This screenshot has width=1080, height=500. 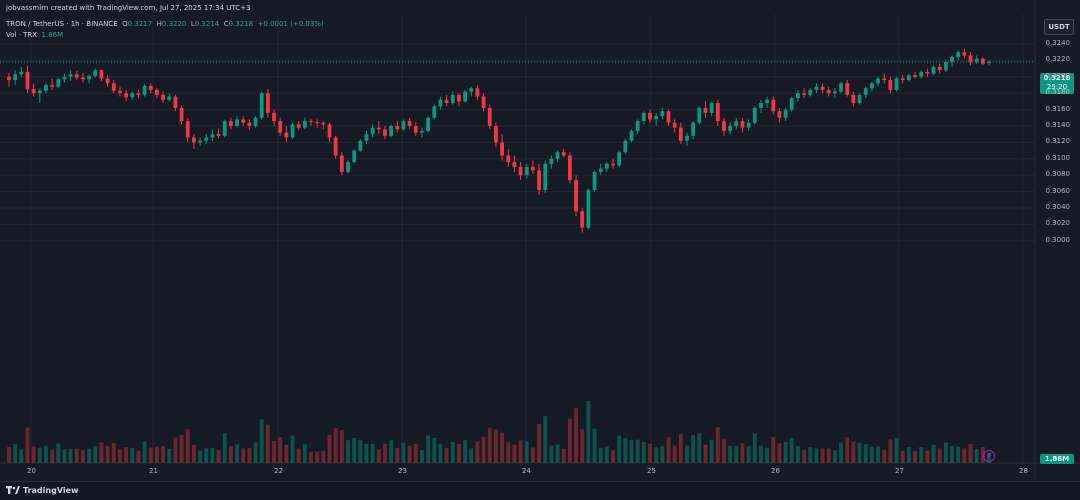 What do you see at coordinates (1058, 75) in the screenshot?
I see `price-tick-label: 0.3200` at bounding box center [1058, 75].